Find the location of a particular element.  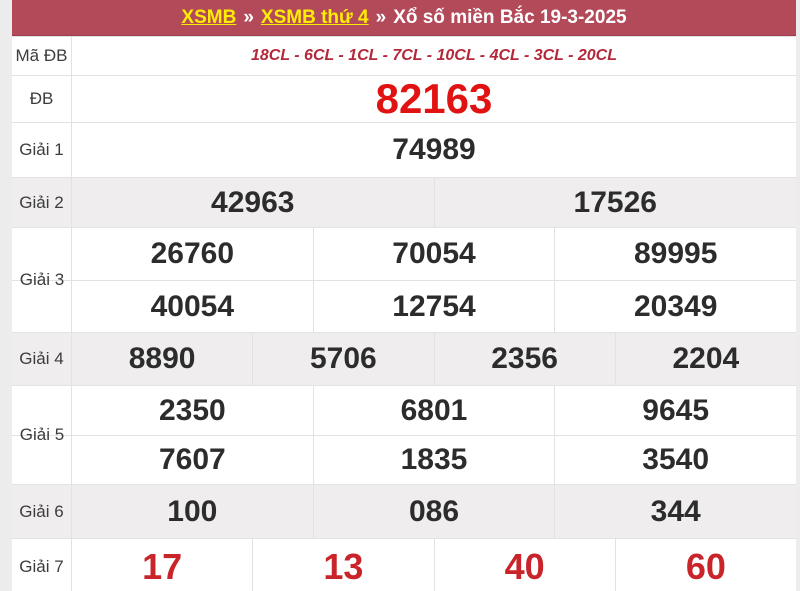

prize-value: 70054 is located at coordinates (433, 254).